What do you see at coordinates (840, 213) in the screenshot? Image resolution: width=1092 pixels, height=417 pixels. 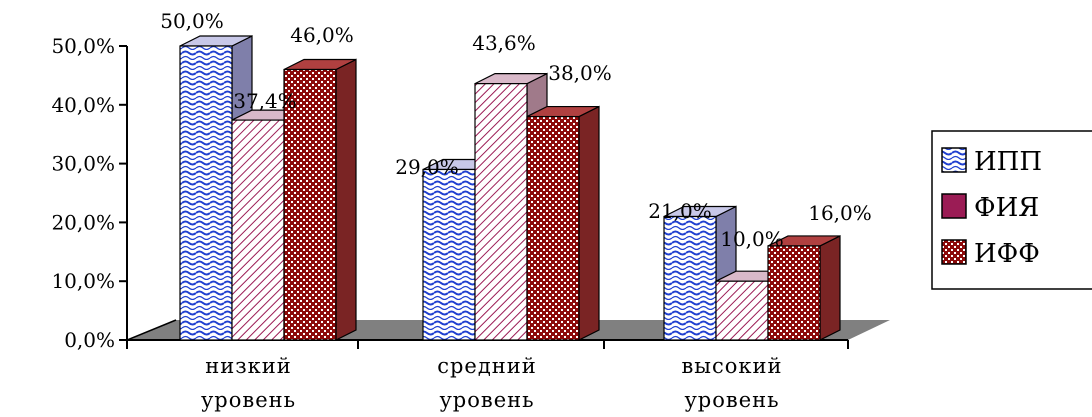 I see `data-label: 16,0%` at bounding box center [840, 213].